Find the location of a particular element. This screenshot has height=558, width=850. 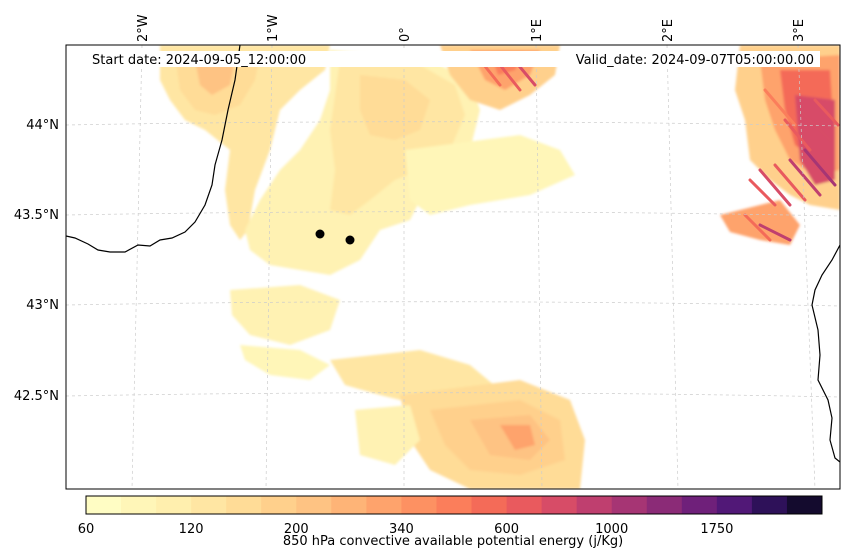

colorbar-ticks: 60 120 200 340 600 1000 1750 is located at coordinates (406, 529).